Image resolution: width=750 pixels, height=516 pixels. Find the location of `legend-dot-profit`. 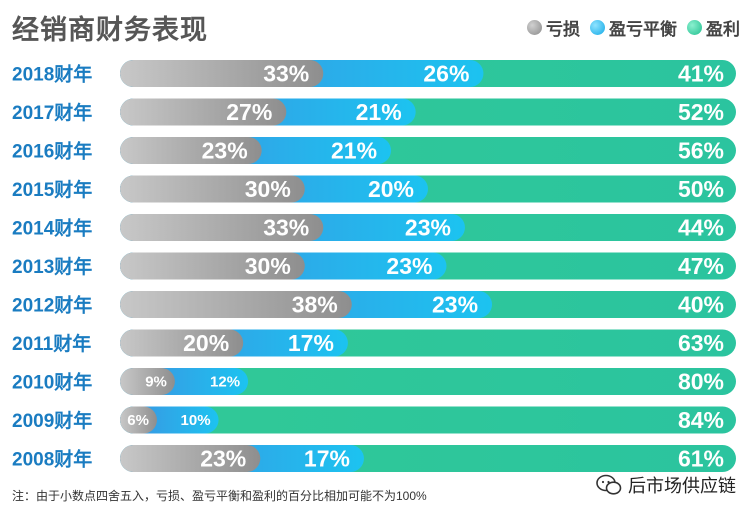

legend-dot-profit is located at coordinates (694, 27).